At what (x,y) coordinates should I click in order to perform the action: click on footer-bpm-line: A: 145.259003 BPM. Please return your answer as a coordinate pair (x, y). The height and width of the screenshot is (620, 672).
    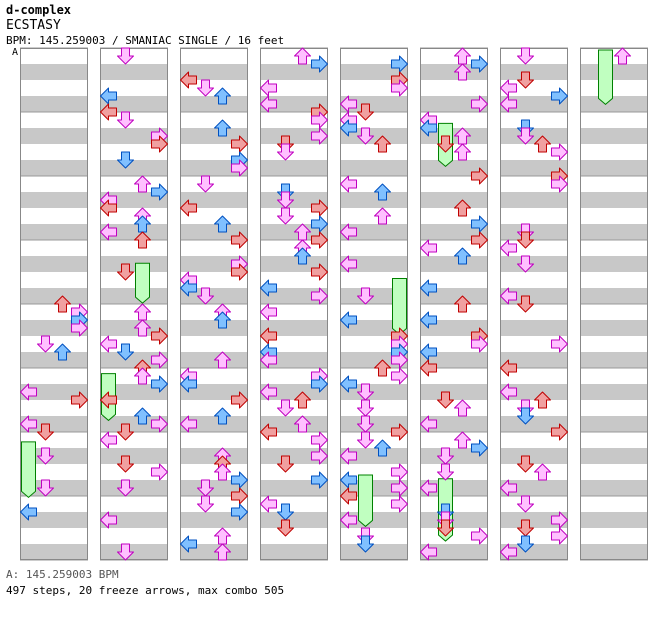
    Looking at the image, I should click on (62, 574).